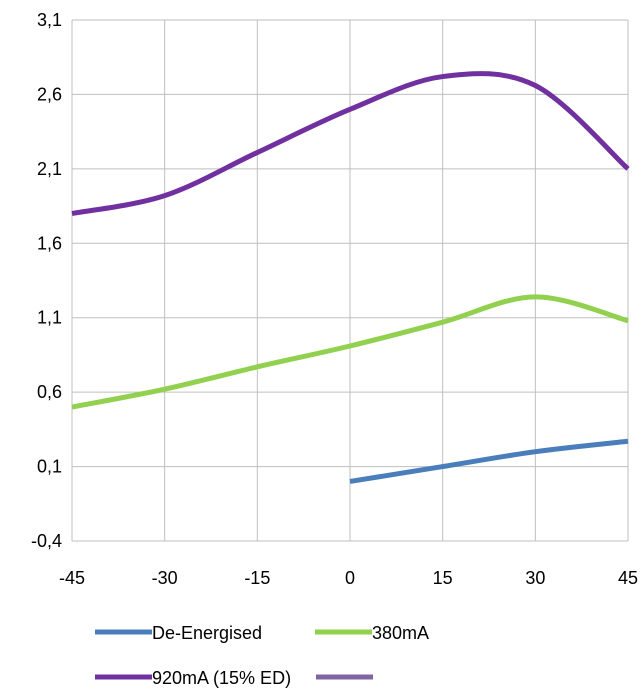 The width and height of the screenshot is (643, 693). I want to click on y-tick-label: 3,1, so click(49, 20).